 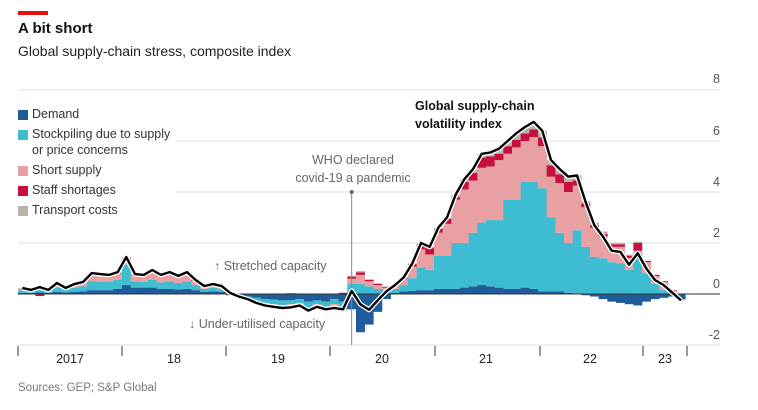 I want to click on legend-label: Stockpiling due to supply, so click(x=101, y=134).